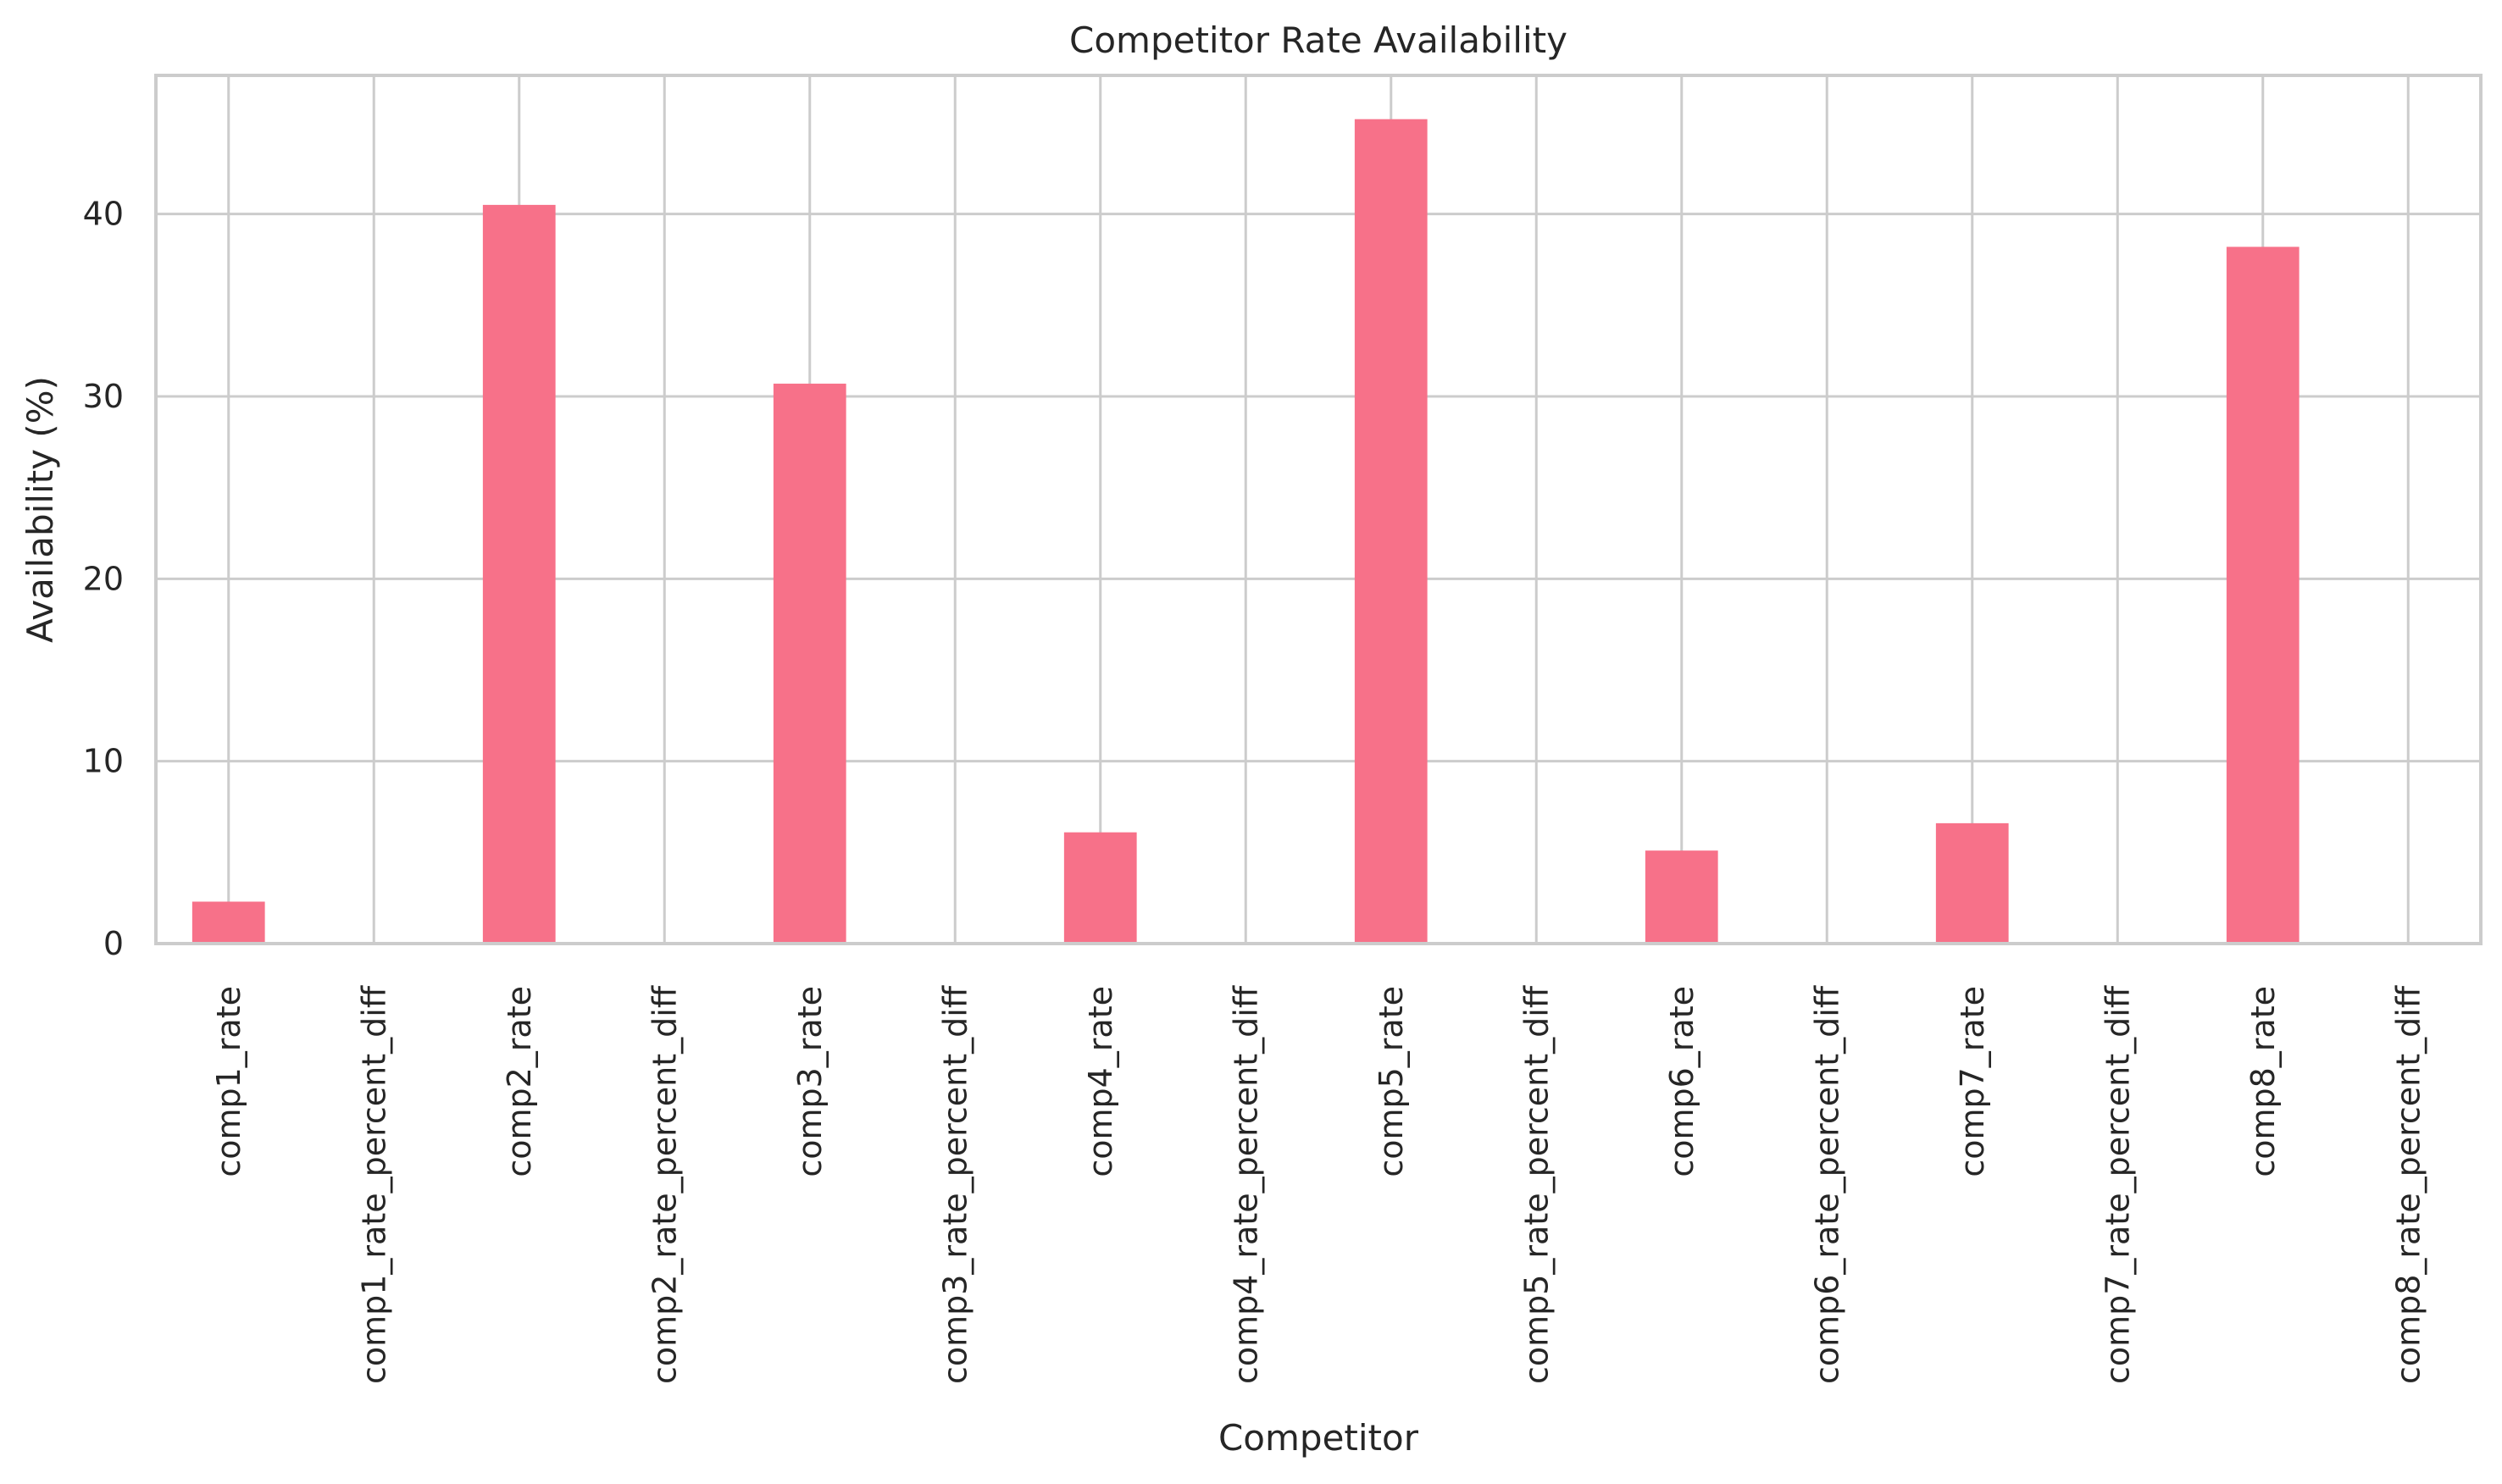  What do you see at coordinates (1972, 1081) in the screenshot?
I see `x-tick-label: comp7_rate` at bounding box center [1972, 1081].